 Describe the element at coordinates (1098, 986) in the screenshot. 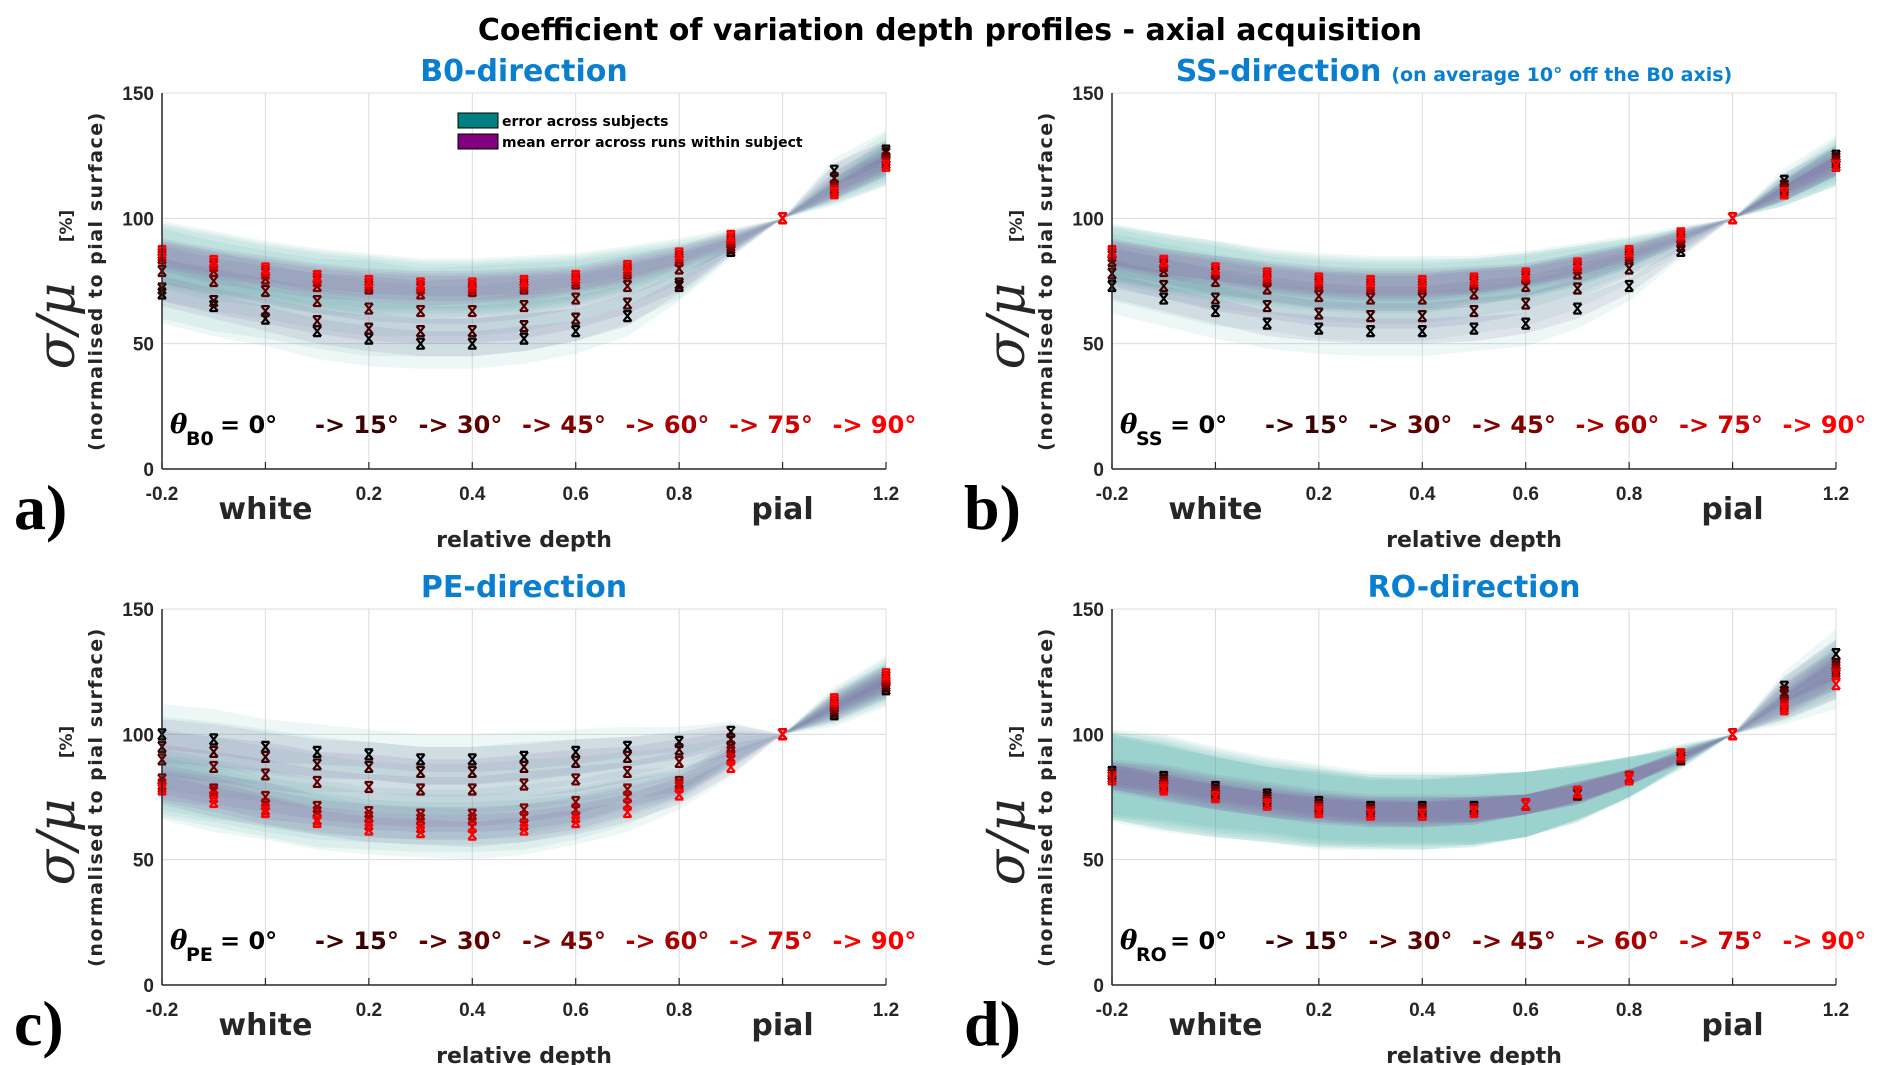

I see `y-tick-label: 0` at that location.